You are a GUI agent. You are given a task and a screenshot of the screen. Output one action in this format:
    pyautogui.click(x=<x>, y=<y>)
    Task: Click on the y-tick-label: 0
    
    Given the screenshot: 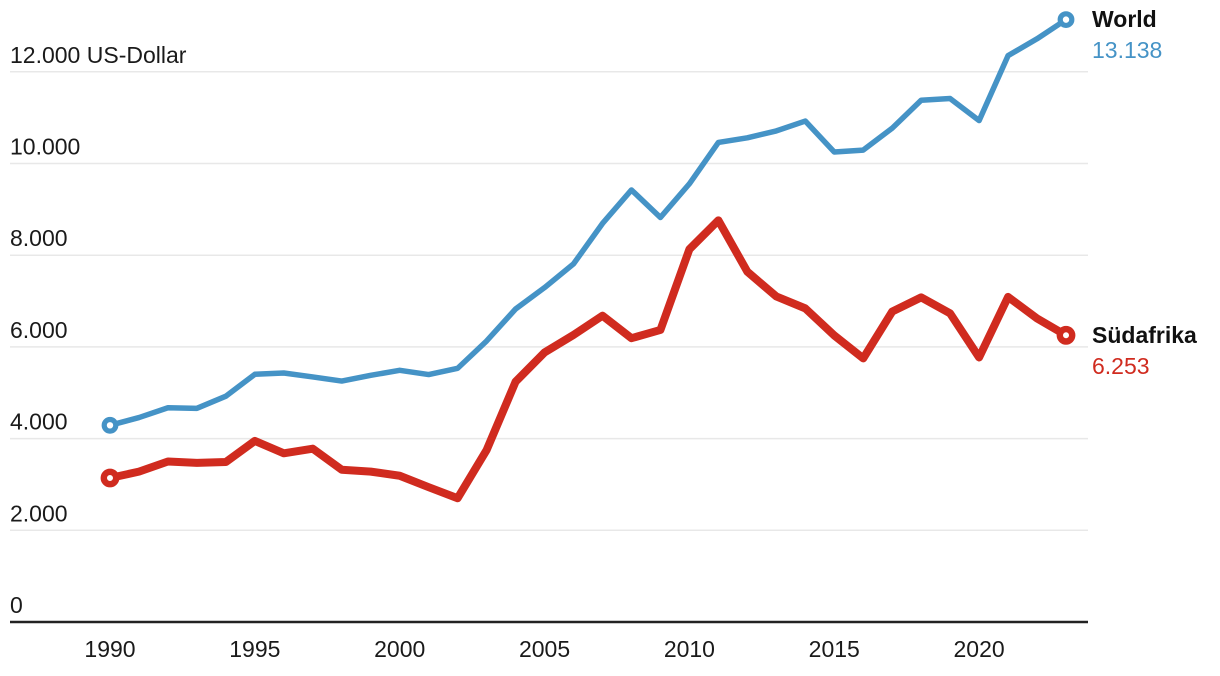 What is the action you would take?
    pyautogui.click(x=16, y=605)
    